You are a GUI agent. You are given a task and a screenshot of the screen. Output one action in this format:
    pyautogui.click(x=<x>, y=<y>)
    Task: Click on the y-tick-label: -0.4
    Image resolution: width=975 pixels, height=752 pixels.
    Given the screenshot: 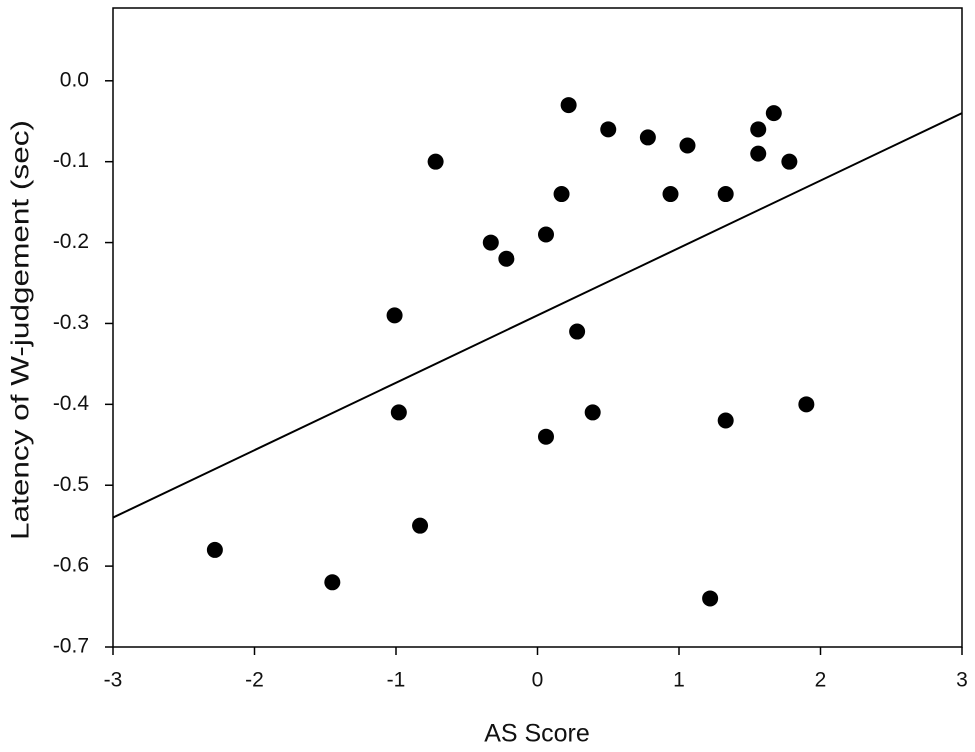 What is the action you would take?
    pyautogui.click(x=71, y=403)
    